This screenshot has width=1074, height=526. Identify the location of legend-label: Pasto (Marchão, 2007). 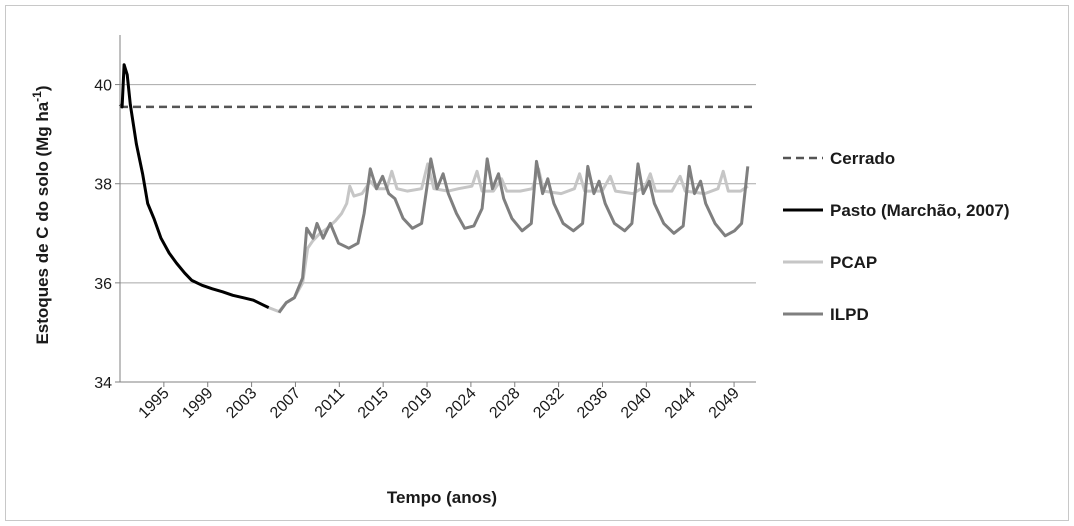
(920, 210).